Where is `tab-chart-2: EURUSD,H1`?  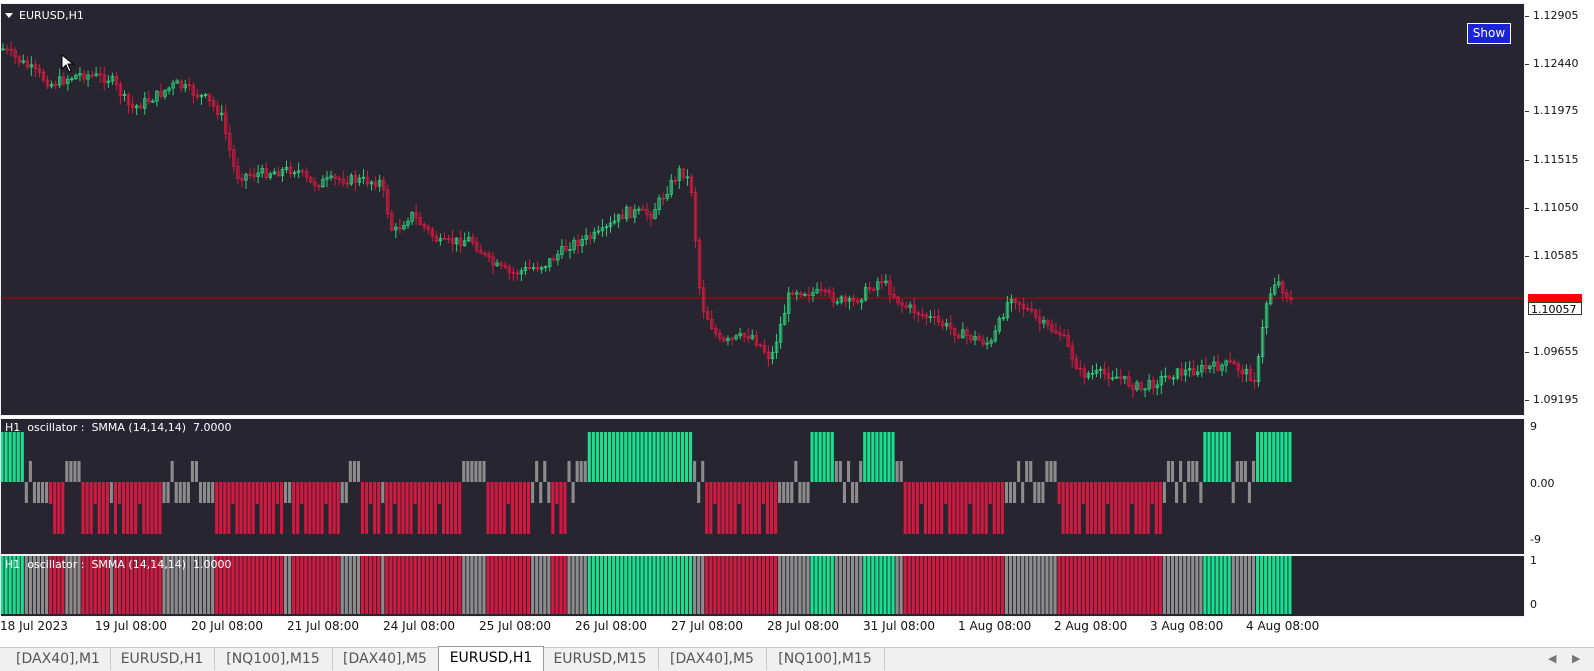 tab-chart-2: EURUSD,H1 is located at coordinates (162, 659).